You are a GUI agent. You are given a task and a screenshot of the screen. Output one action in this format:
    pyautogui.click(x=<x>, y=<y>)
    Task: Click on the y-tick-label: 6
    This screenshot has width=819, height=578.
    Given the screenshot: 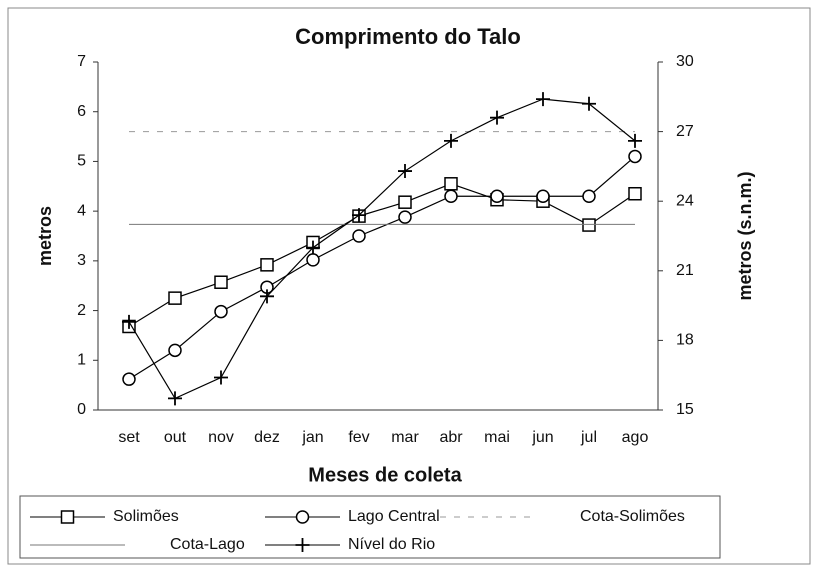 What is the action you would take?
    pyautogui.click(x=81, y=111)
    